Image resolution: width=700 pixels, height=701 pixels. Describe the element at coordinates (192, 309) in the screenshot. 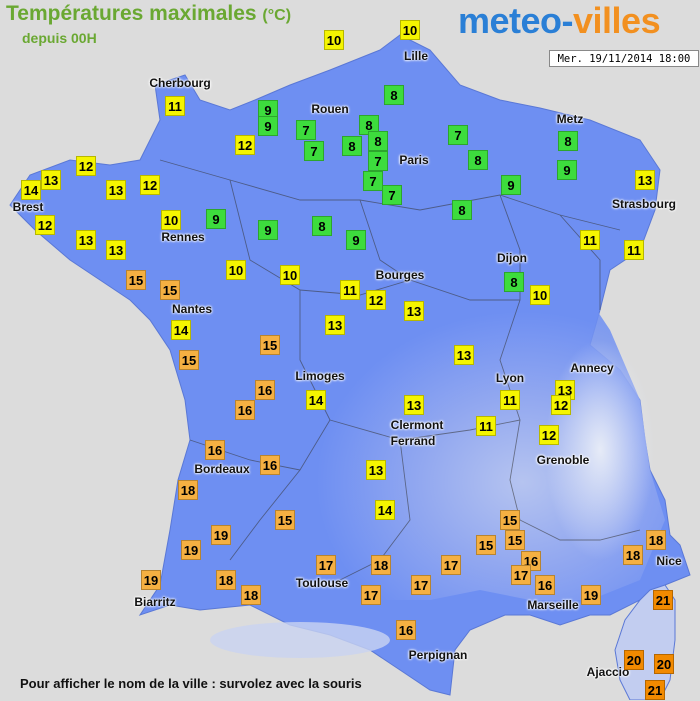

I see `city-label-nantes: Nantes` at that location.